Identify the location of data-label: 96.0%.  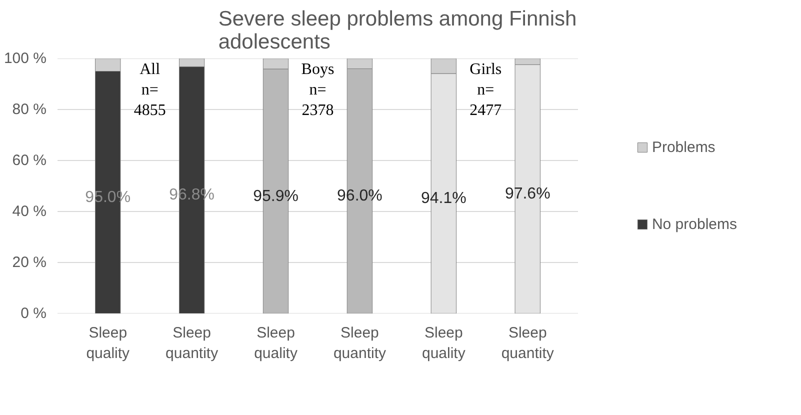
(359, 196).